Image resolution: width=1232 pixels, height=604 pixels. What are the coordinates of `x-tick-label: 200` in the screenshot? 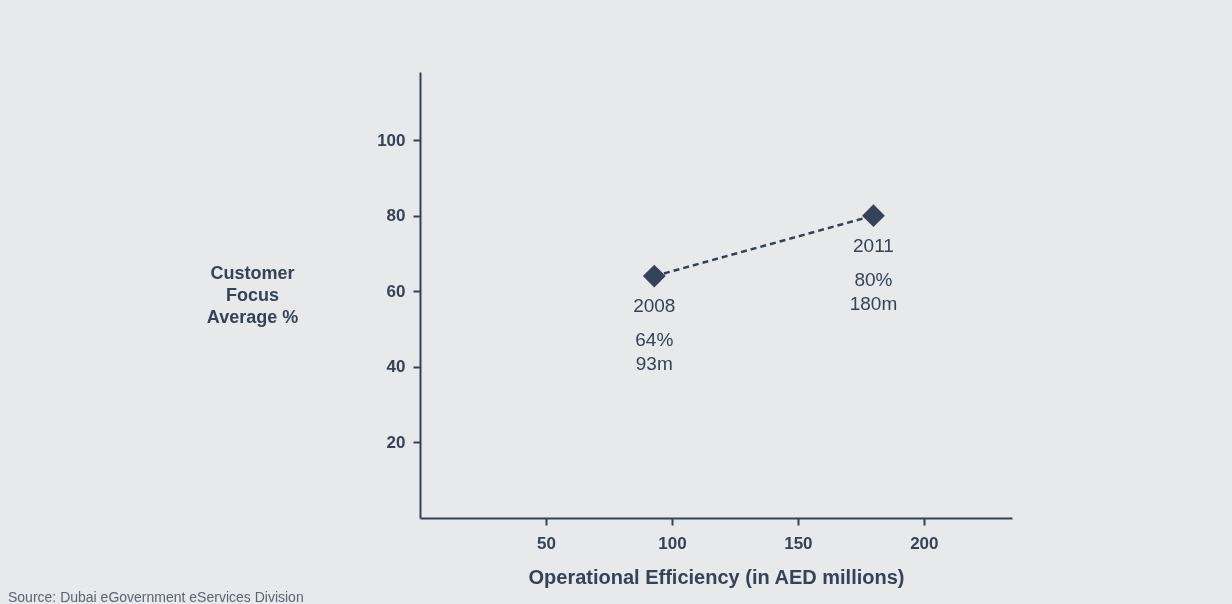 It's located at (924, 543).